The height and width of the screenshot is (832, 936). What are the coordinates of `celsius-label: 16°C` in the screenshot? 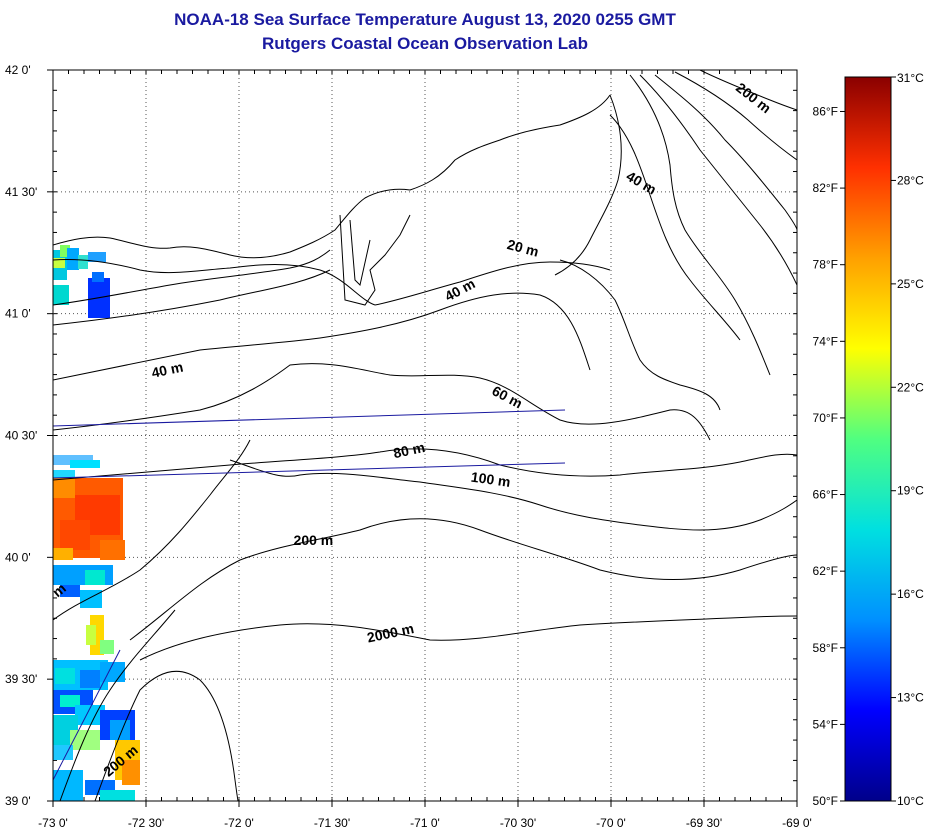 It's located at (910, 594).